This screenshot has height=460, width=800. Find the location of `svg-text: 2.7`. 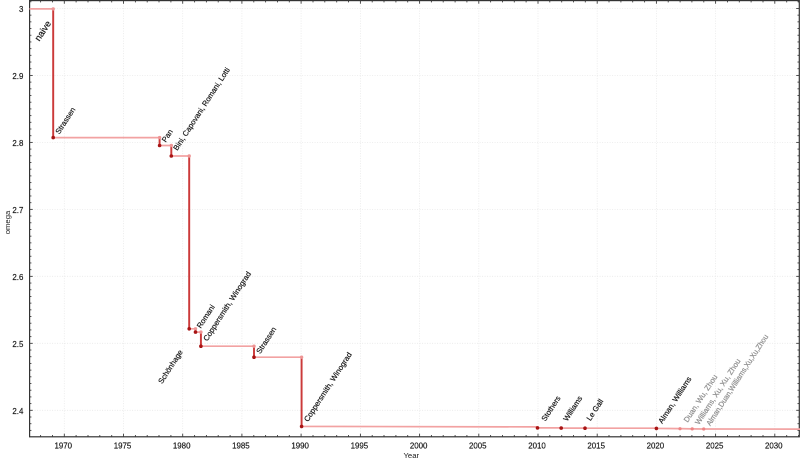

svg-text: 2.7 is located at coordinates (17, 210).